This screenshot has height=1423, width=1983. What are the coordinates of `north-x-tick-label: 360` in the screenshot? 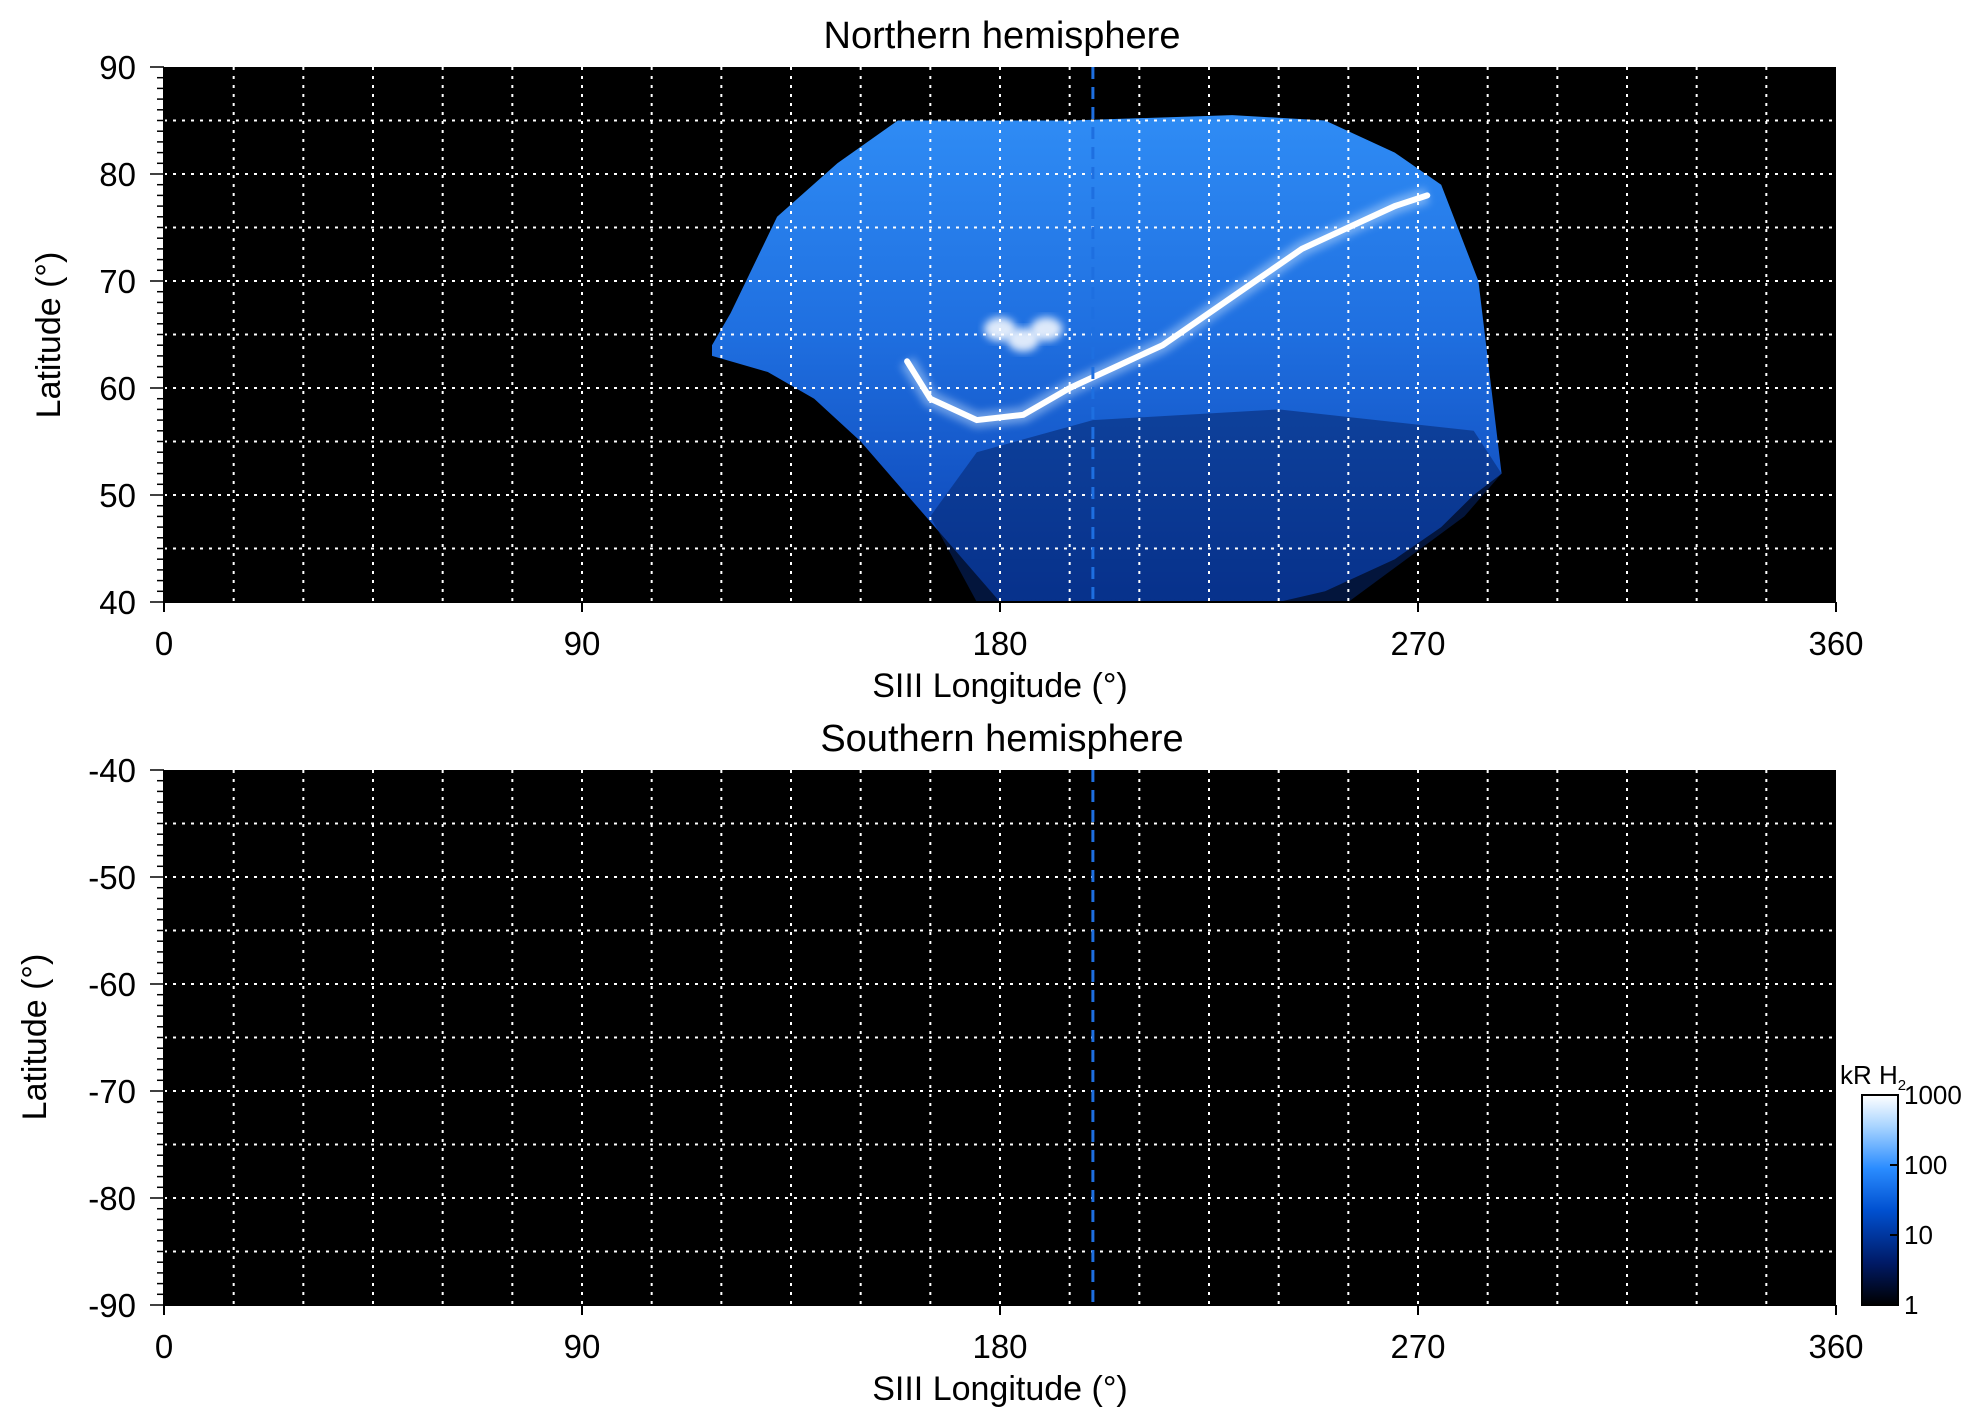 It's located at (1835, 643).